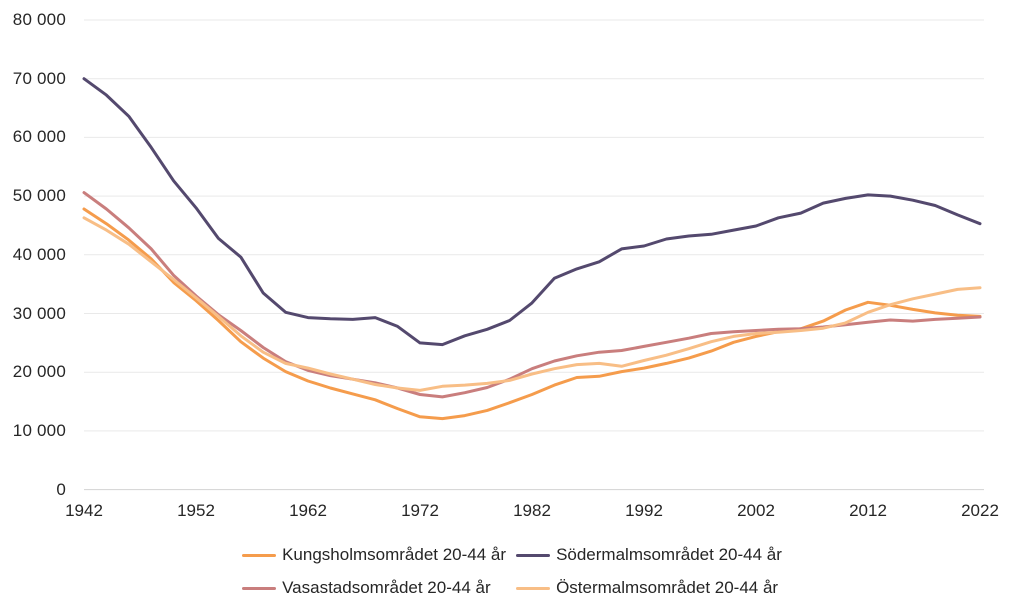  What do you see at coordinates (196, 510) in the screenshot?
I see `x-tick-label: 1952` at bounding box center [196, 510].